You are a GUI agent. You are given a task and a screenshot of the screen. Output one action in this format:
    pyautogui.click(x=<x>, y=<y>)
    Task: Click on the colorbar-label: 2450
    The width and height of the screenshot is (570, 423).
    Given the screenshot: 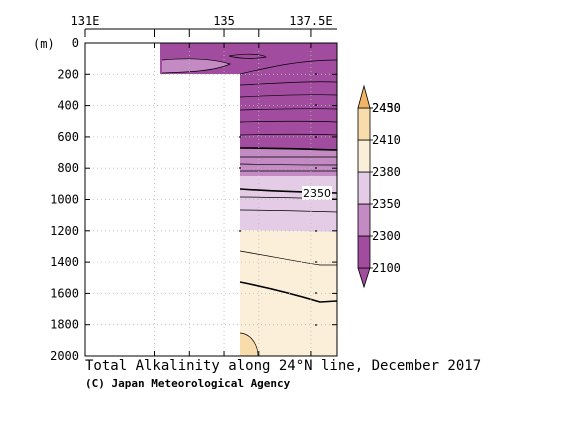 What is the action you would take?
    pyautogui.click(x=386, y=108)
    